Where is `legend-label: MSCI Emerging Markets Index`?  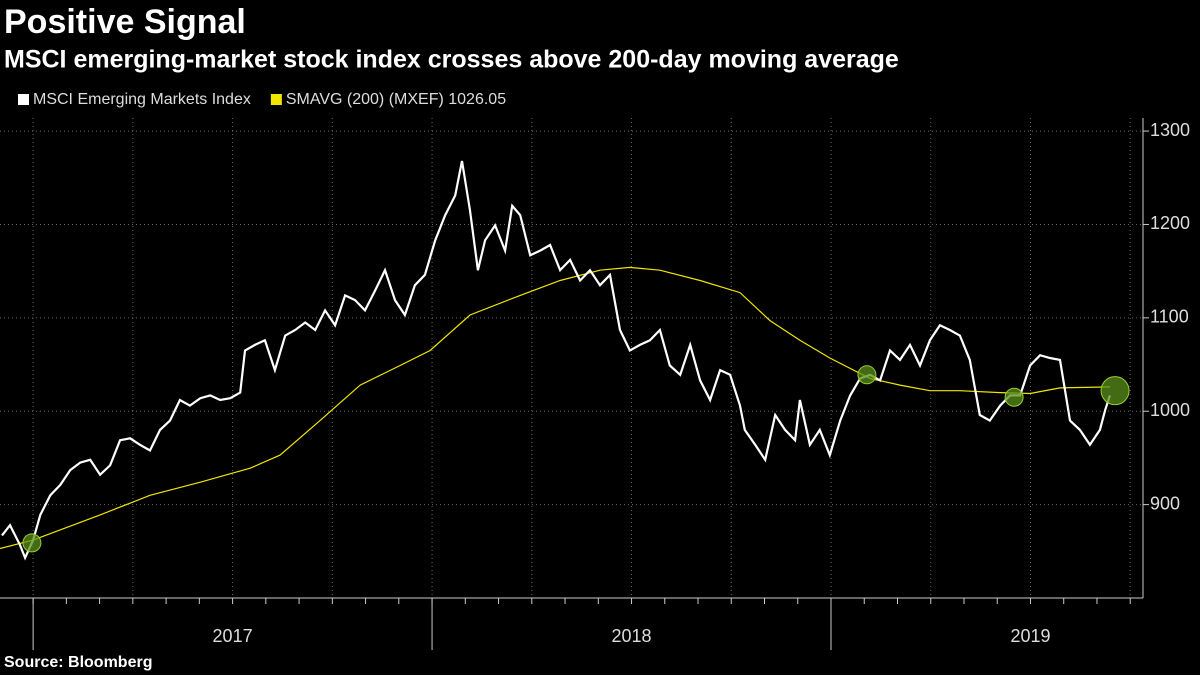 legend-label: MSCI Emerging Markets Index is located at coordinates (142, 99).